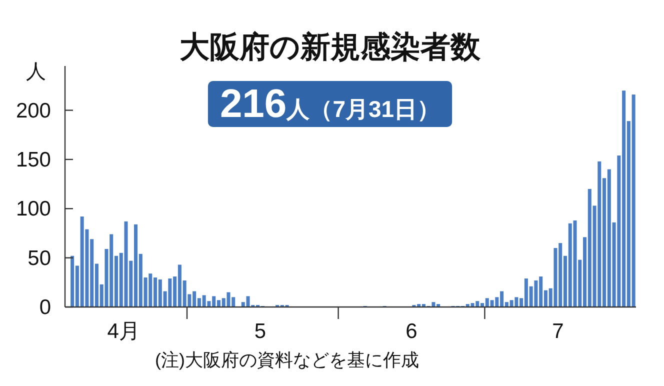  What do you see at coordinates (260, 331) in the screenshot?
I see `x-tick-label: 5` at bounding box center [260, 331].